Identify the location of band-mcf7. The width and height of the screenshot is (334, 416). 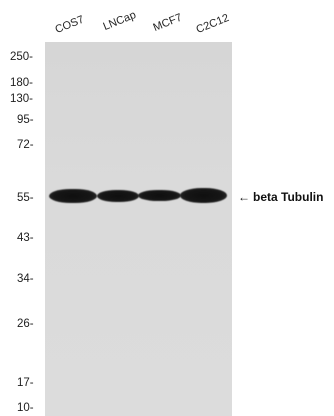
(159, 195).